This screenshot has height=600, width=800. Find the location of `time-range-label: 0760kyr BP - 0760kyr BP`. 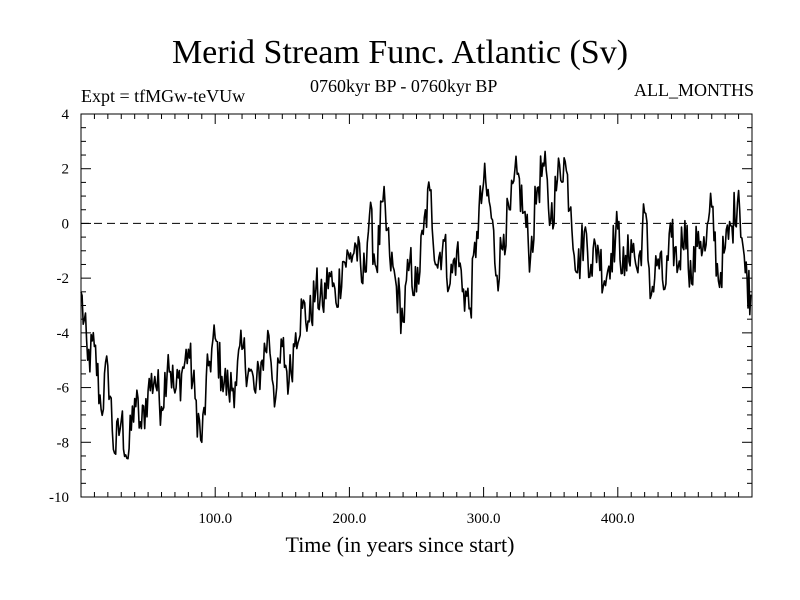

time-range-label: 0760kyr BP - 0760kyr BP is located at coordinates (404, 86).